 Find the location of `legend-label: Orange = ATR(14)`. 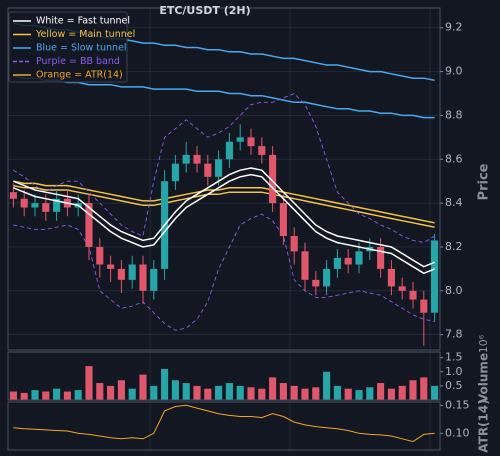

legend-label: Orange = ATR(14) is located at coordinates (79, 75).